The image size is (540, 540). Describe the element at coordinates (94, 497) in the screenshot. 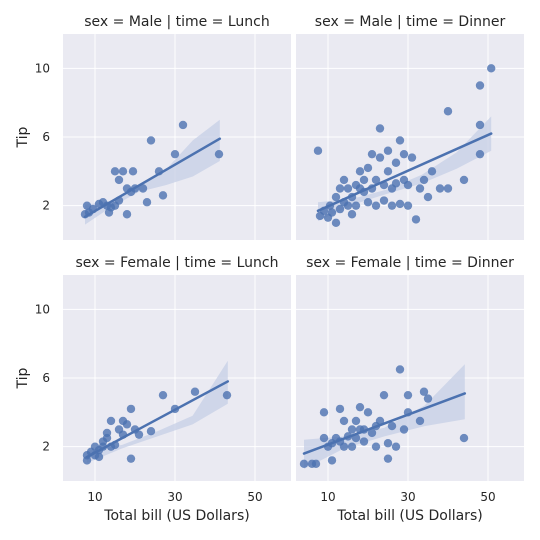

I see `x-tick-label: 10` at that location.